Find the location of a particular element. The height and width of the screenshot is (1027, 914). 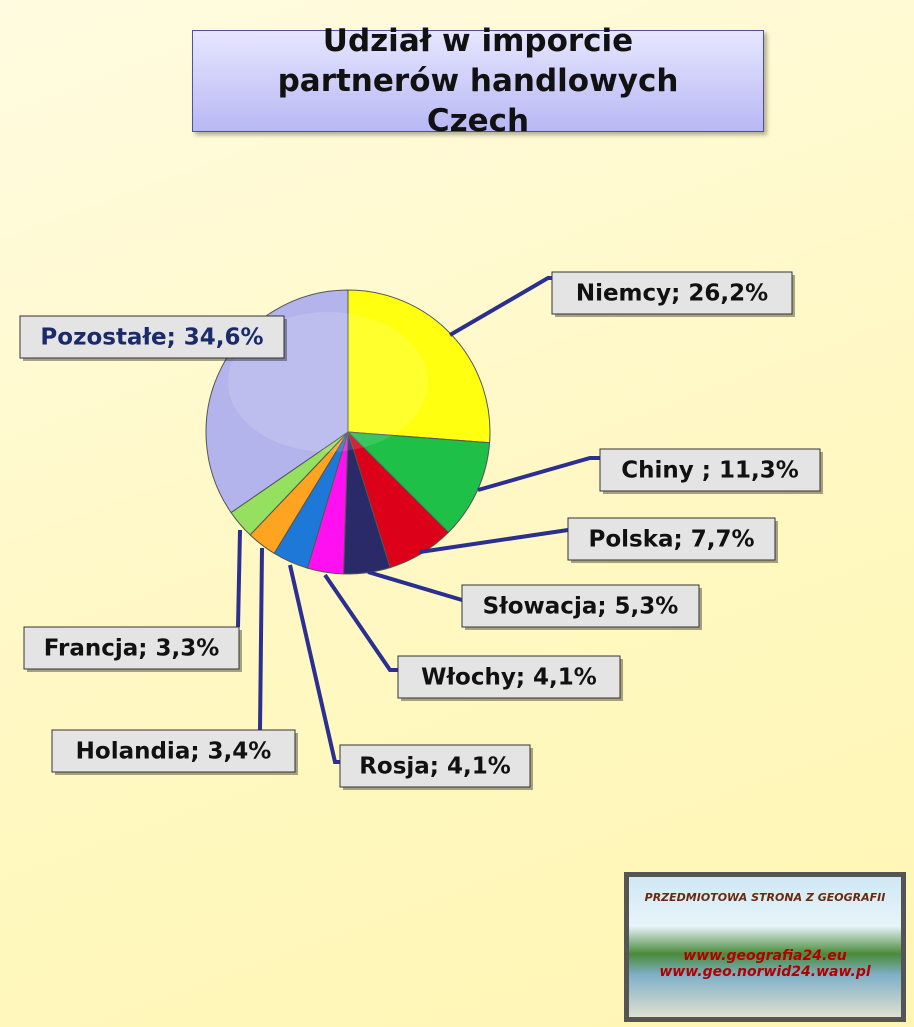

logo-text: PRZEDMIOTOWA STRONA Z GEOGRAFII is located at coordinates (765, 897).